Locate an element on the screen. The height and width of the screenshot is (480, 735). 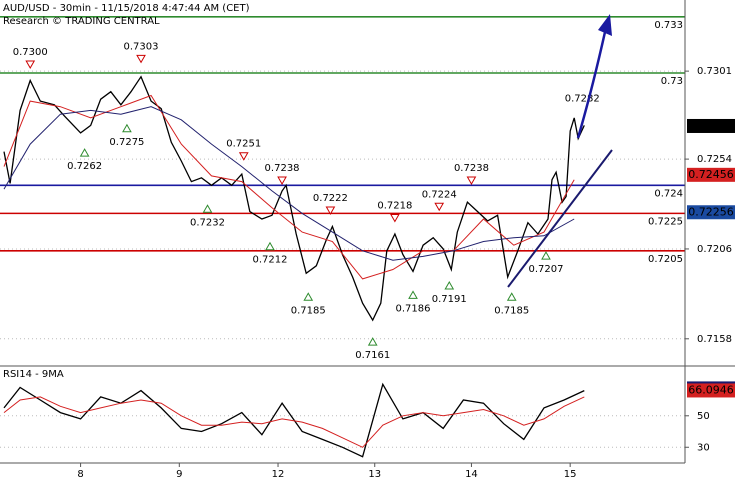
chart-subtitle: Research © TRADING CENTRAL is located at coordinates (81, 21).